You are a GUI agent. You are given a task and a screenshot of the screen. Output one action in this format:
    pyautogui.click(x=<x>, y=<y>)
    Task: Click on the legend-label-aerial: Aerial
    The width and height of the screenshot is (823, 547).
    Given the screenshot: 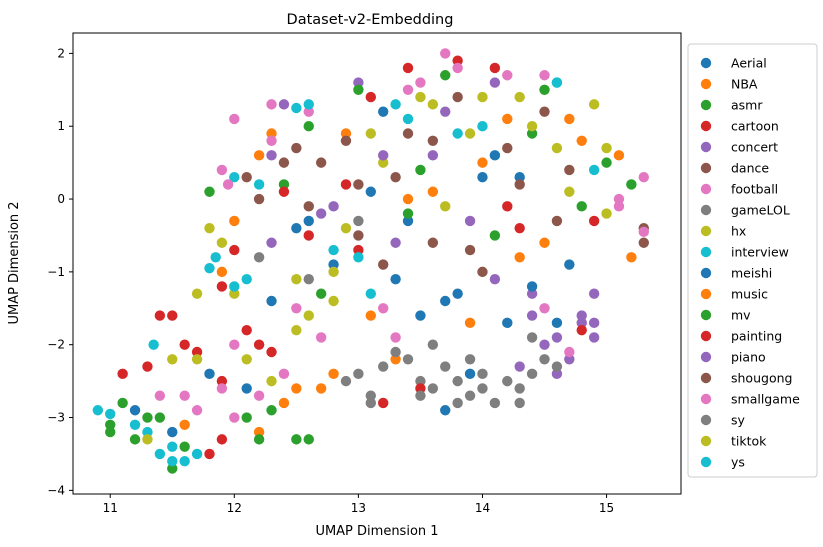 What is the action you would take?
    pyautogui.click(x=749, y=63)
    